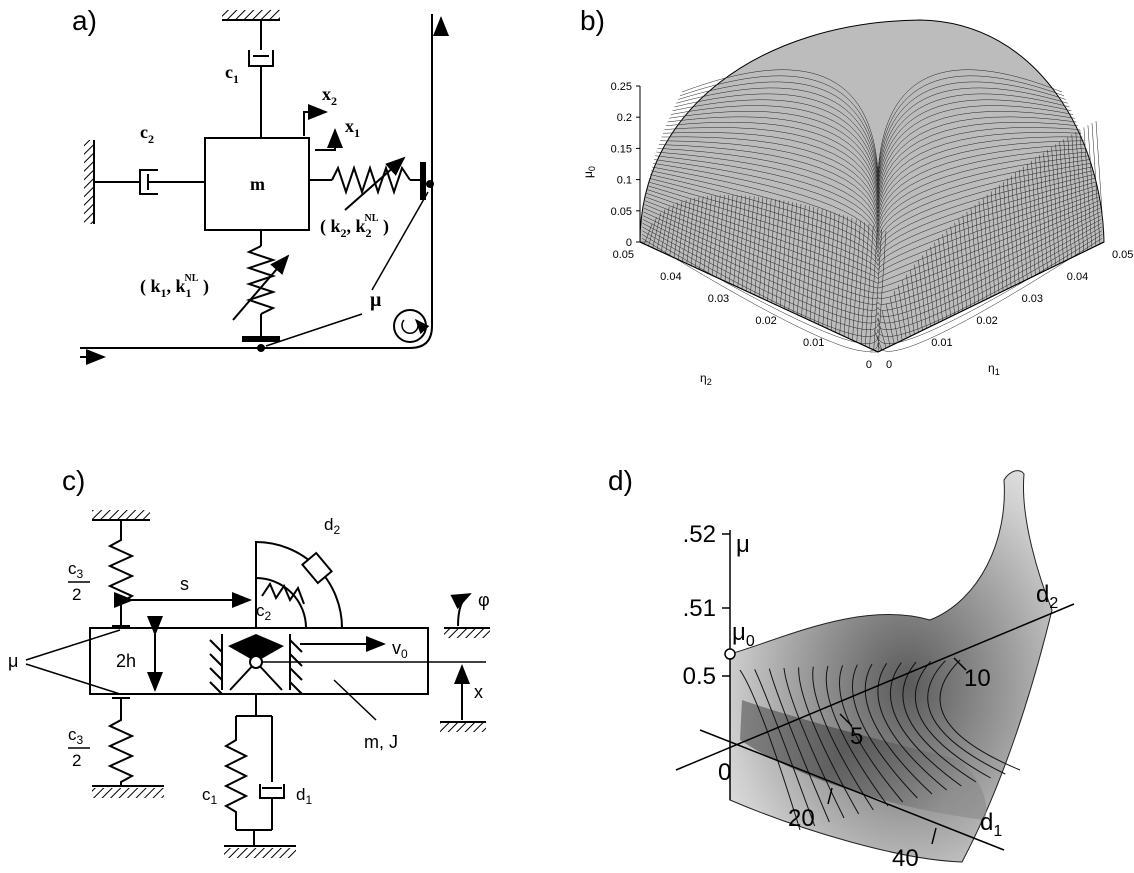 The image size is (1134, 873). I want to click on ground-x-hatch, so click(463, 727).